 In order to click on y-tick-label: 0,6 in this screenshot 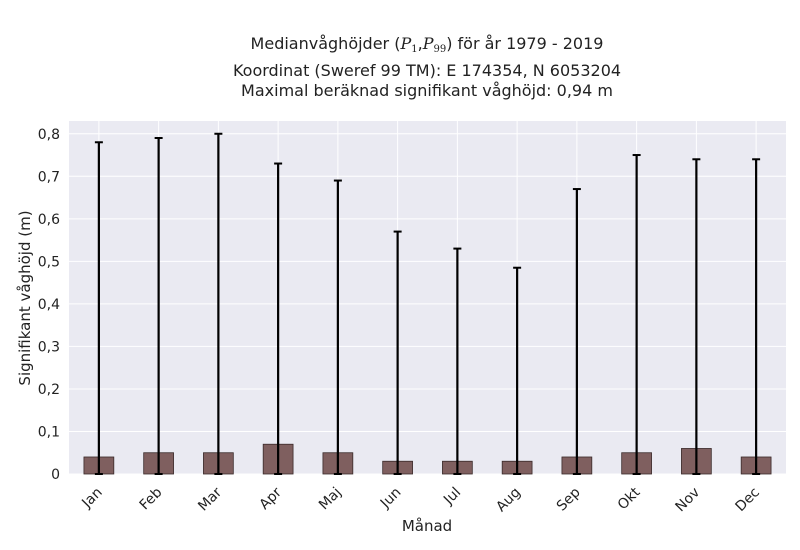, I will do `click(49, 220)`.